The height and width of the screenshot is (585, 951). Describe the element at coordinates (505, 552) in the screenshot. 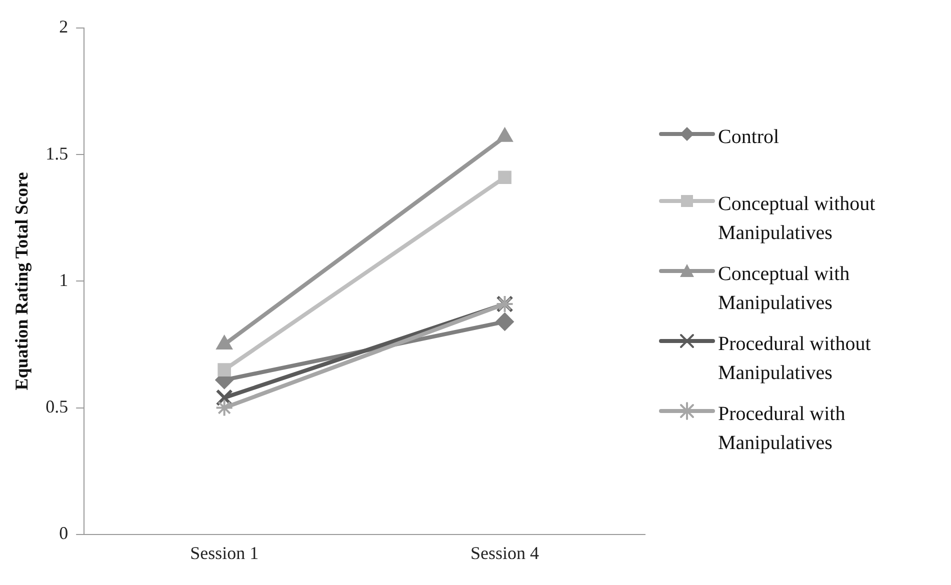

I see `x-tick-label: Session 4` at that location.